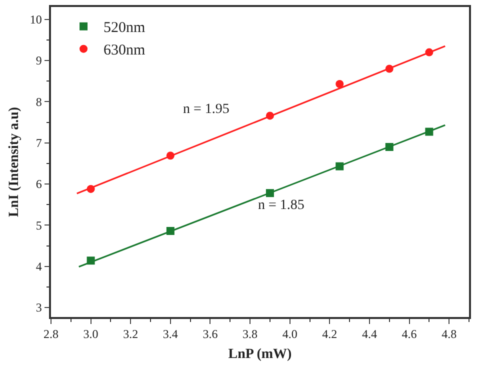 Image resolution: width=477 pixels, height=369 pixels. What do you see at coordinates (290, 334) in the screenshot?
I see `x-tick-label: 4.0` at bounding box center [290, 334].